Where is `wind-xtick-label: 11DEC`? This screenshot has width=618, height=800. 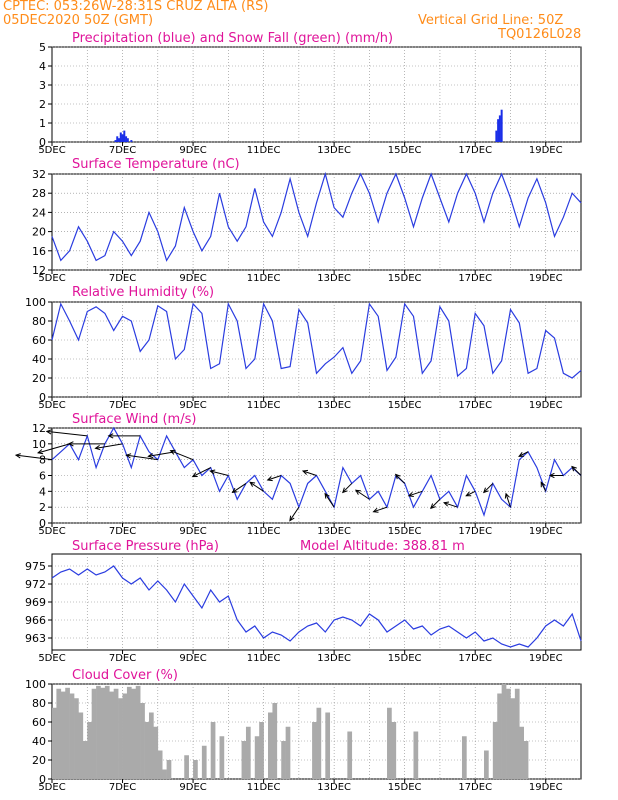 wind-xtick-label: 11DEC is located at coordinates (264, 531).